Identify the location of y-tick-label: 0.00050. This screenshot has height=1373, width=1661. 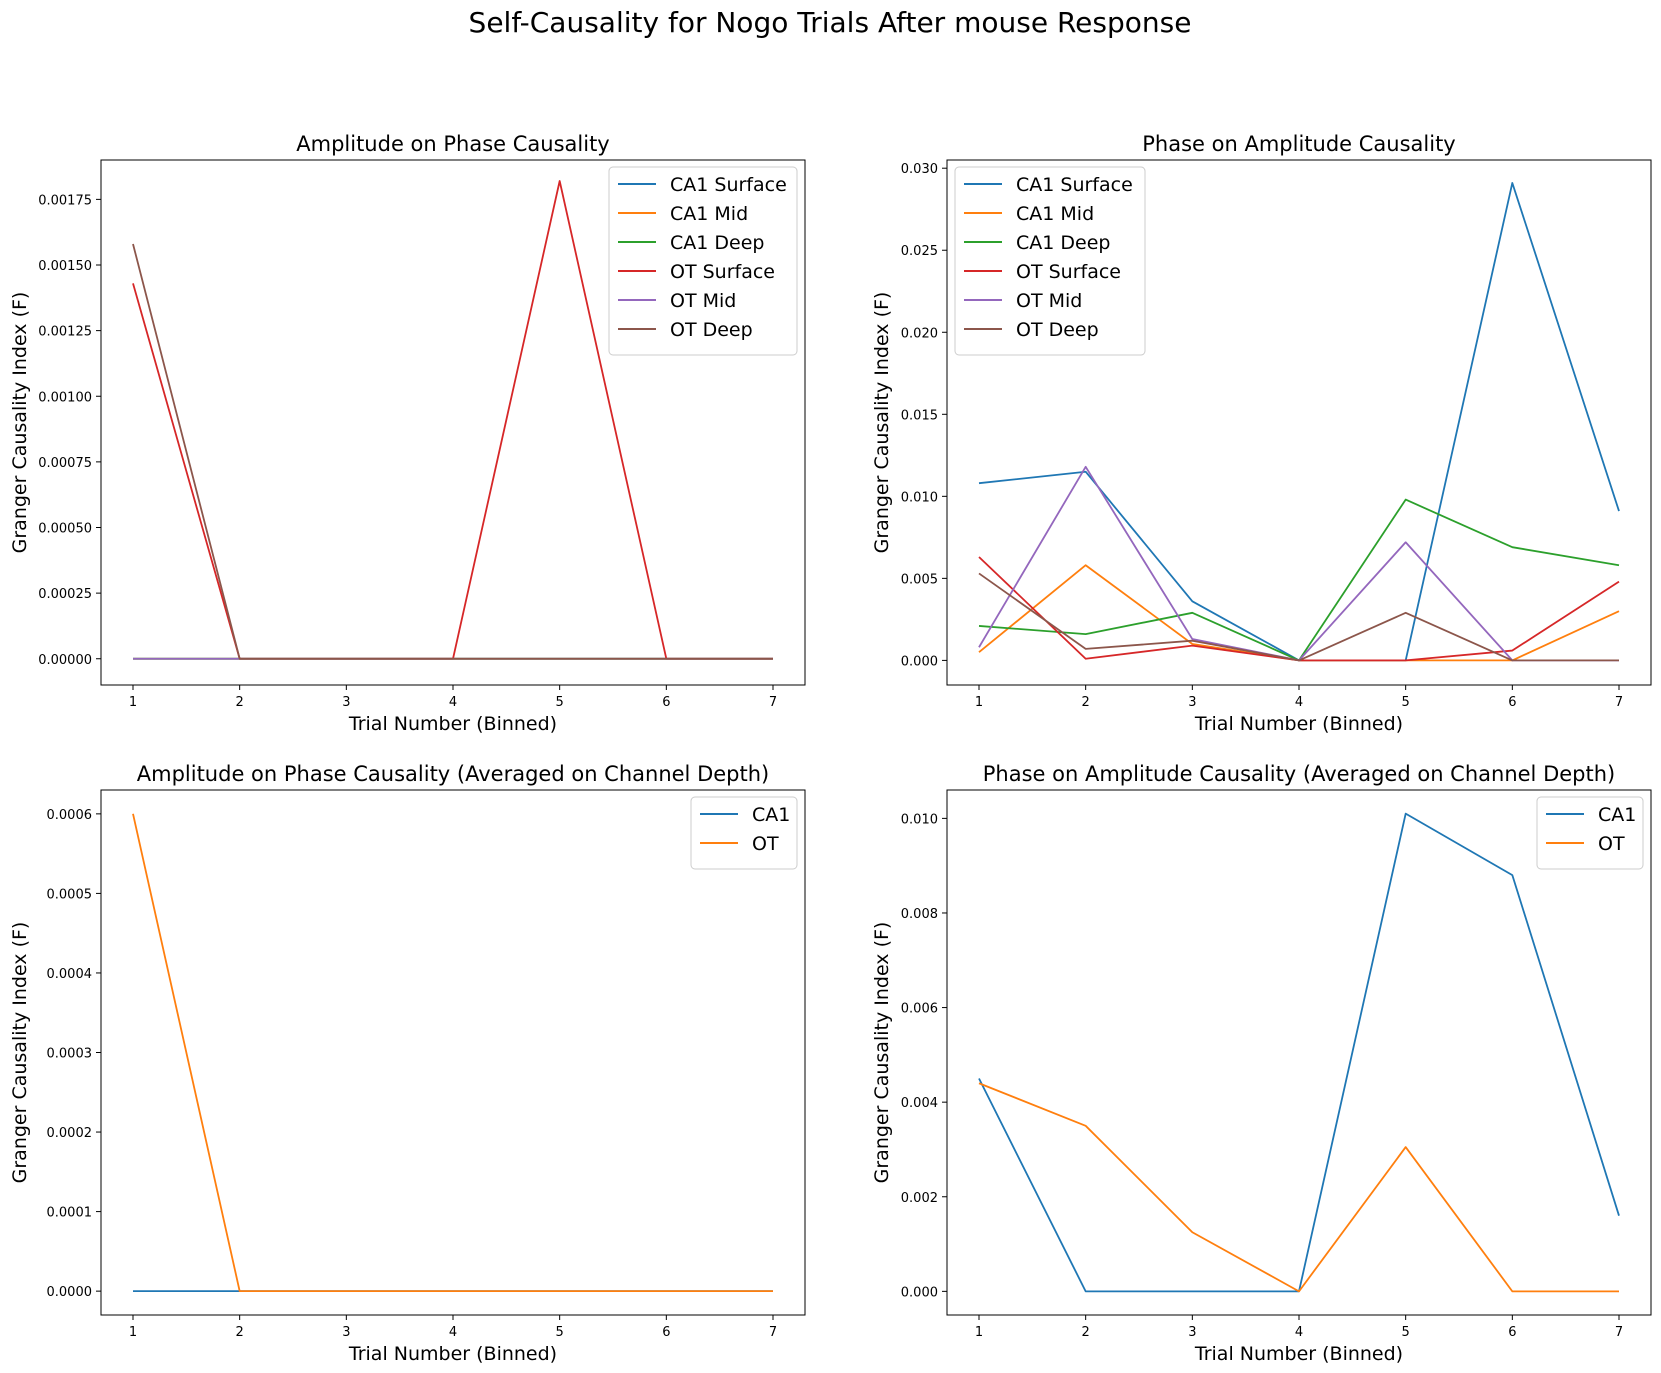
(65, 529).